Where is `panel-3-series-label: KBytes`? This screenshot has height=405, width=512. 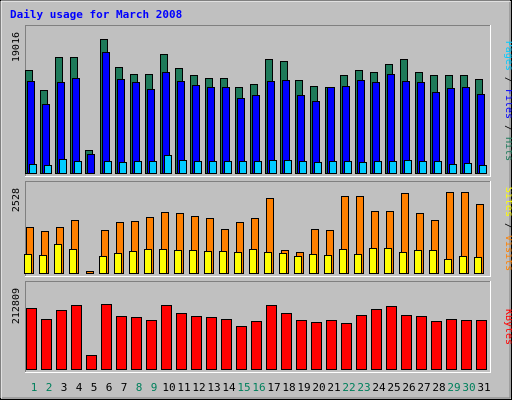
panel-3-series-label: KBytes is located at coordinates (507, 327).